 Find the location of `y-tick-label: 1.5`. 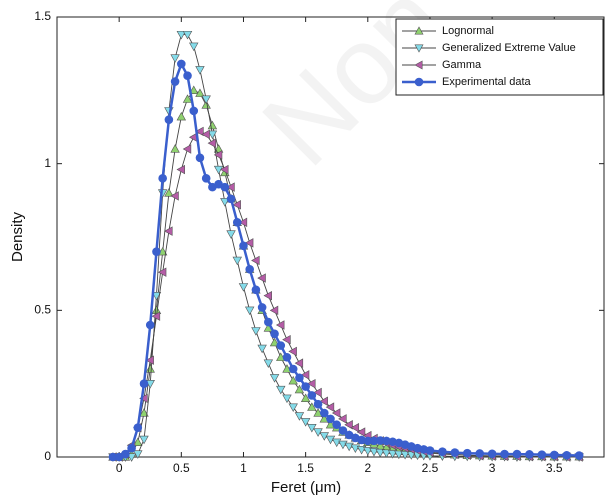

y-tick-label: 1.5 is located at coordinates (42, 16).